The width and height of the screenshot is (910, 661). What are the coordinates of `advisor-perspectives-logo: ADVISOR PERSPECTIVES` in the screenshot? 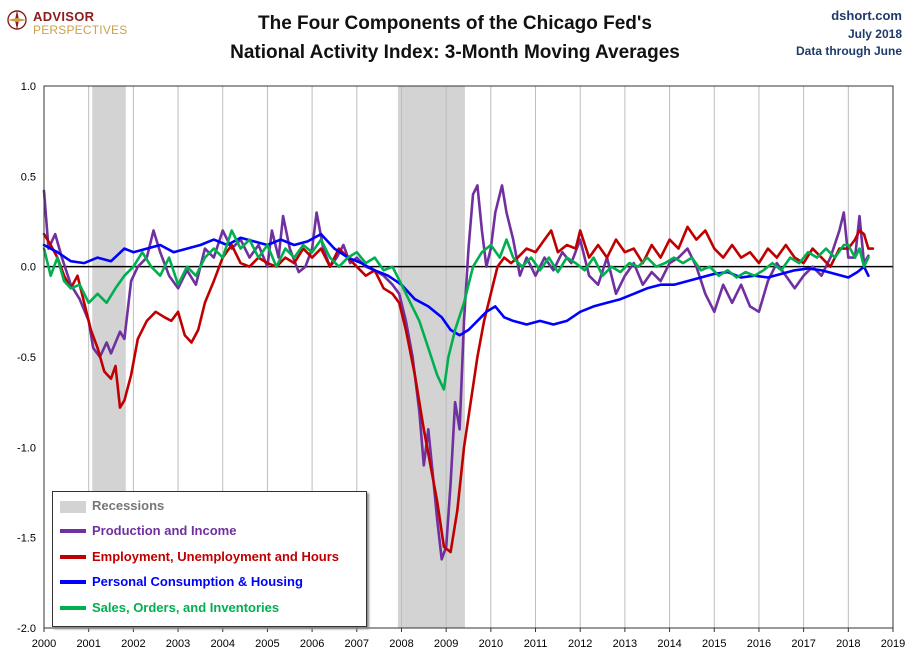 It's located at (76, 24).